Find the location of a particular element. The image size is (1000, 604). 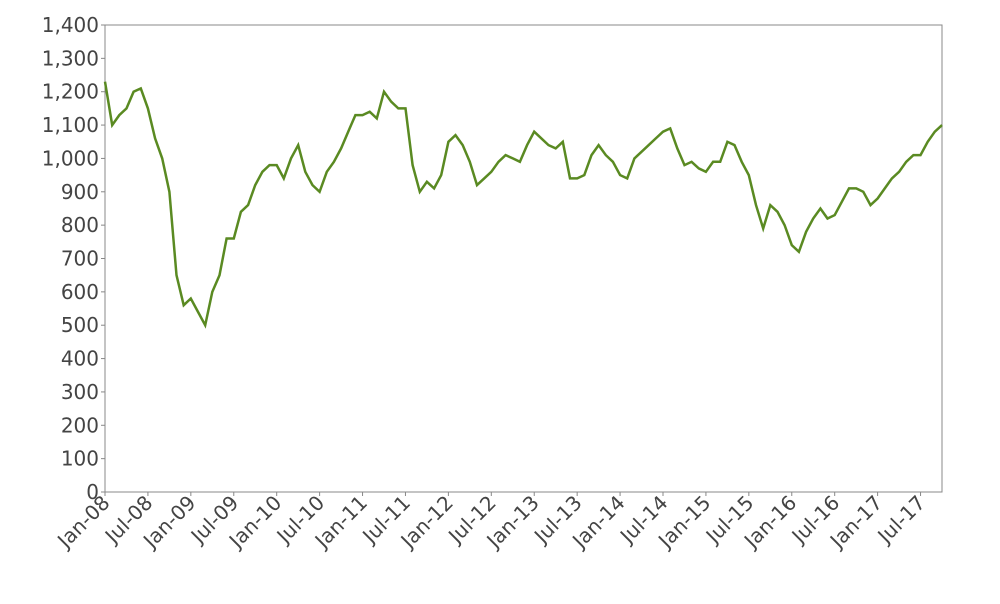

y-tick-label: 500 is located at coordinates (80, 325).